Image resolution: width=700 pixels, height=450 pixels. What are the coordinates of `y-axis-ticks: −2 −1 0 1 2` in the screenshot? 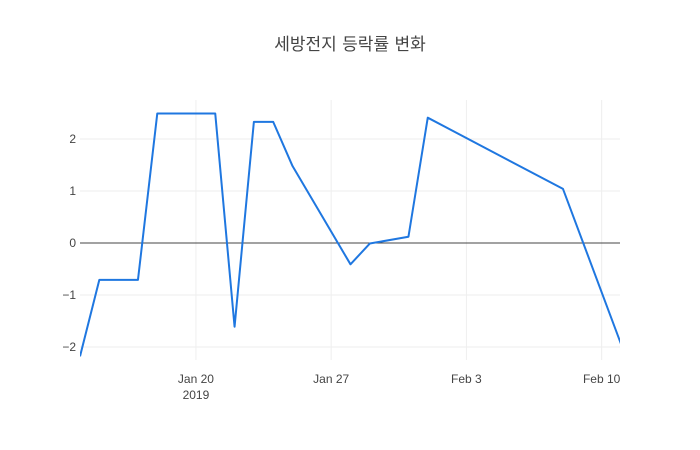 It's located at (69, 243).